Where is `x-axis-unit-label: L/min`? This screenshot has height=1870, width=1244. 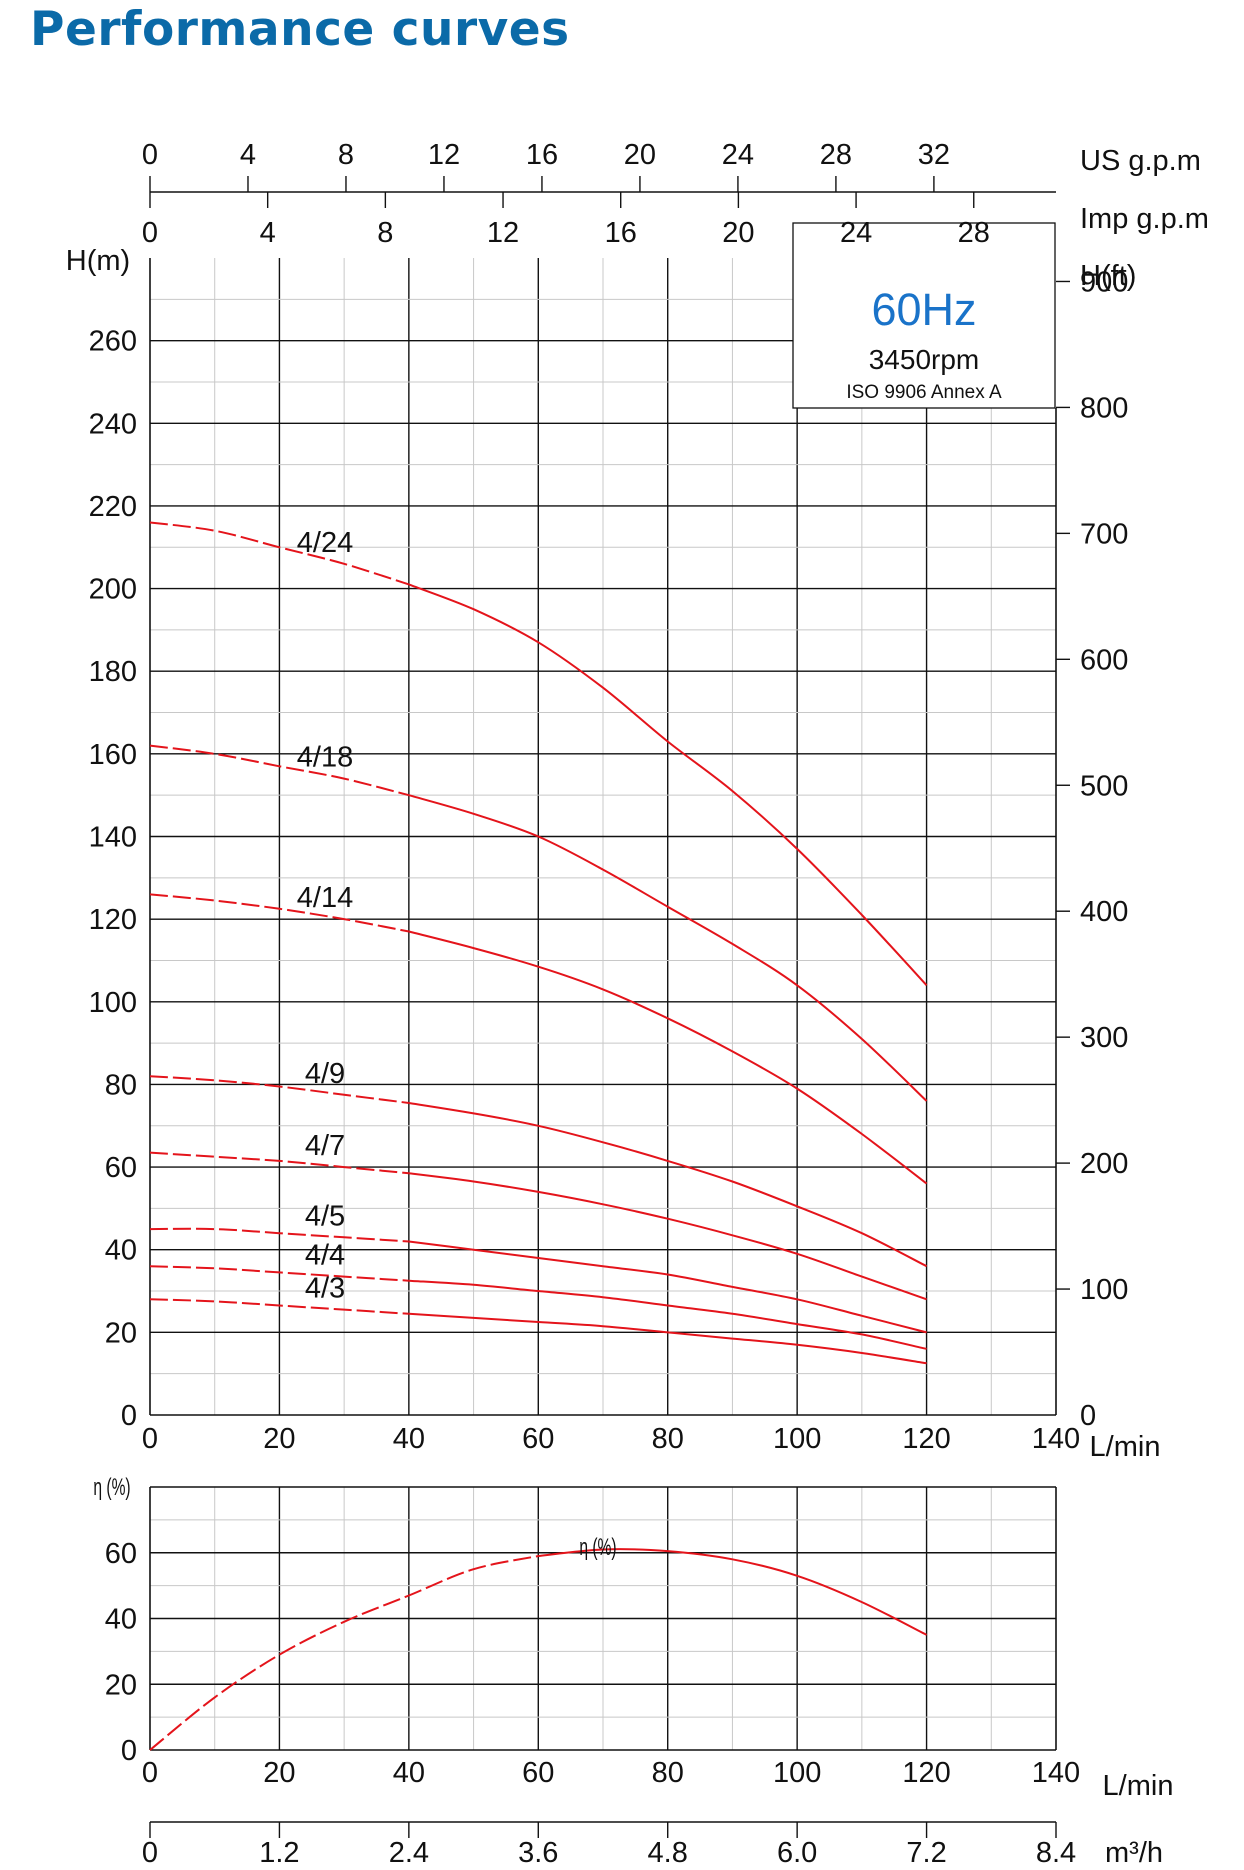
x-axis-unit-label: L/min is located at coordinates (1125, 1447).